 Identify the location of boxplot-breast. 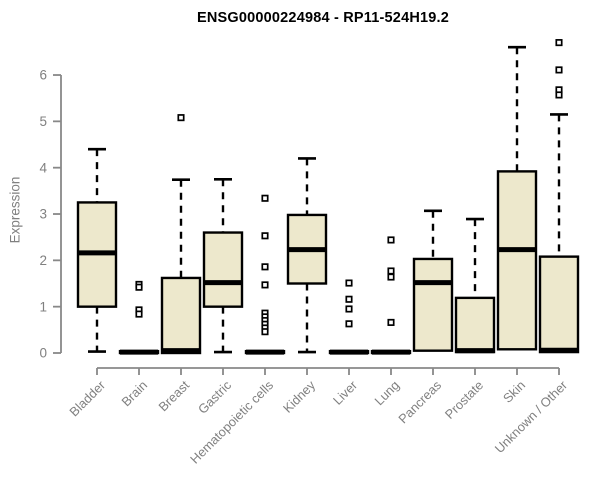
(181, 234).